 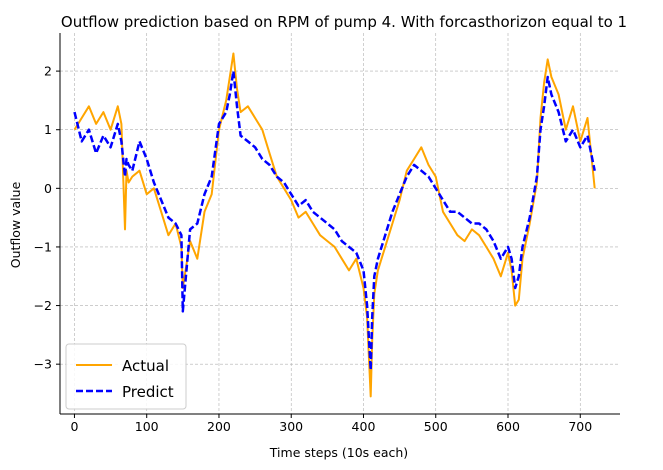 I want to click on legend-label-predict: Predict, so click(x=148, y=392).